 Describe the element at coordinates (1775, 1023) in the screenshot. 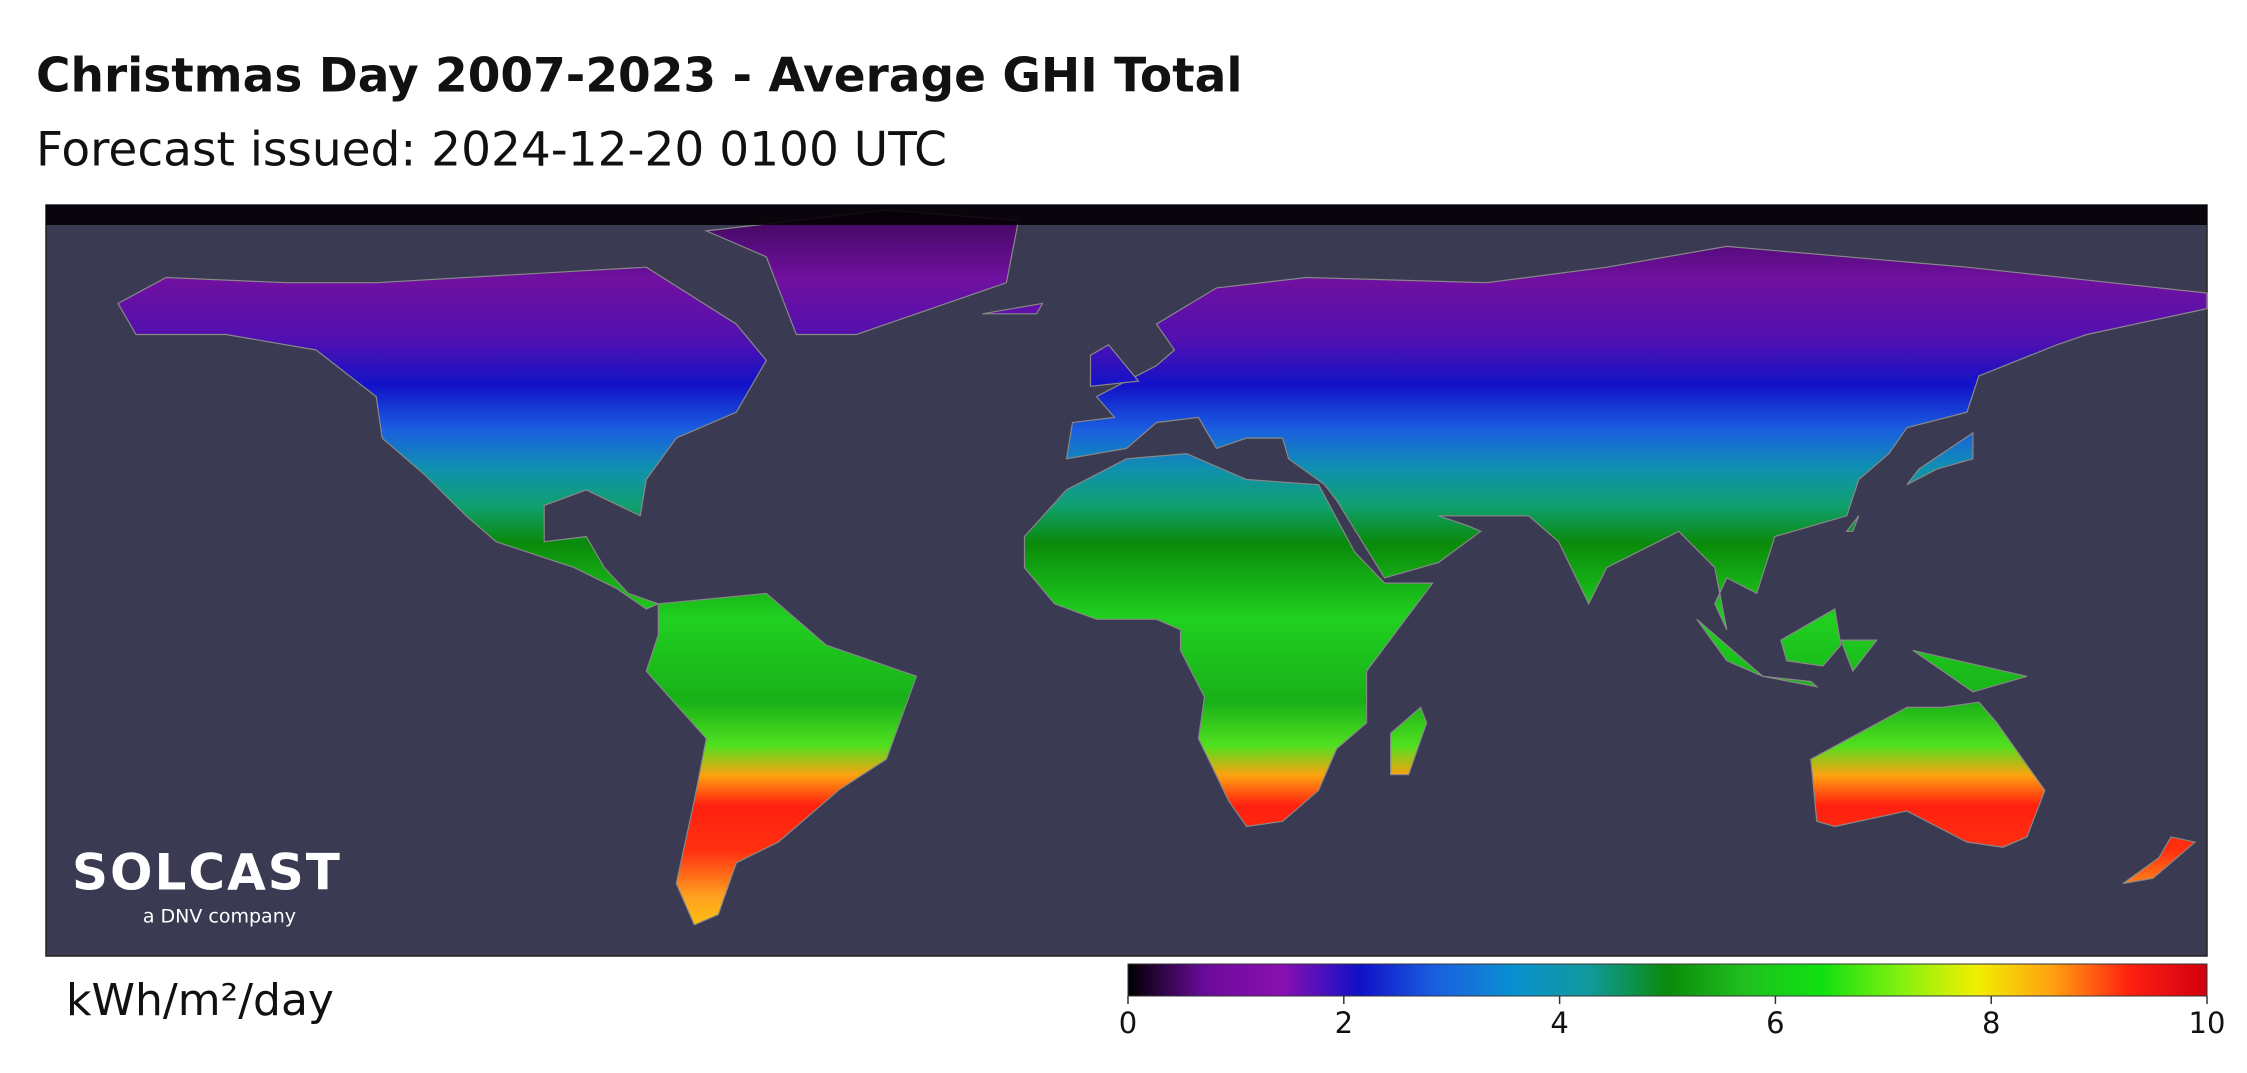

I see `colorbar-tick-label: 6` at that location.